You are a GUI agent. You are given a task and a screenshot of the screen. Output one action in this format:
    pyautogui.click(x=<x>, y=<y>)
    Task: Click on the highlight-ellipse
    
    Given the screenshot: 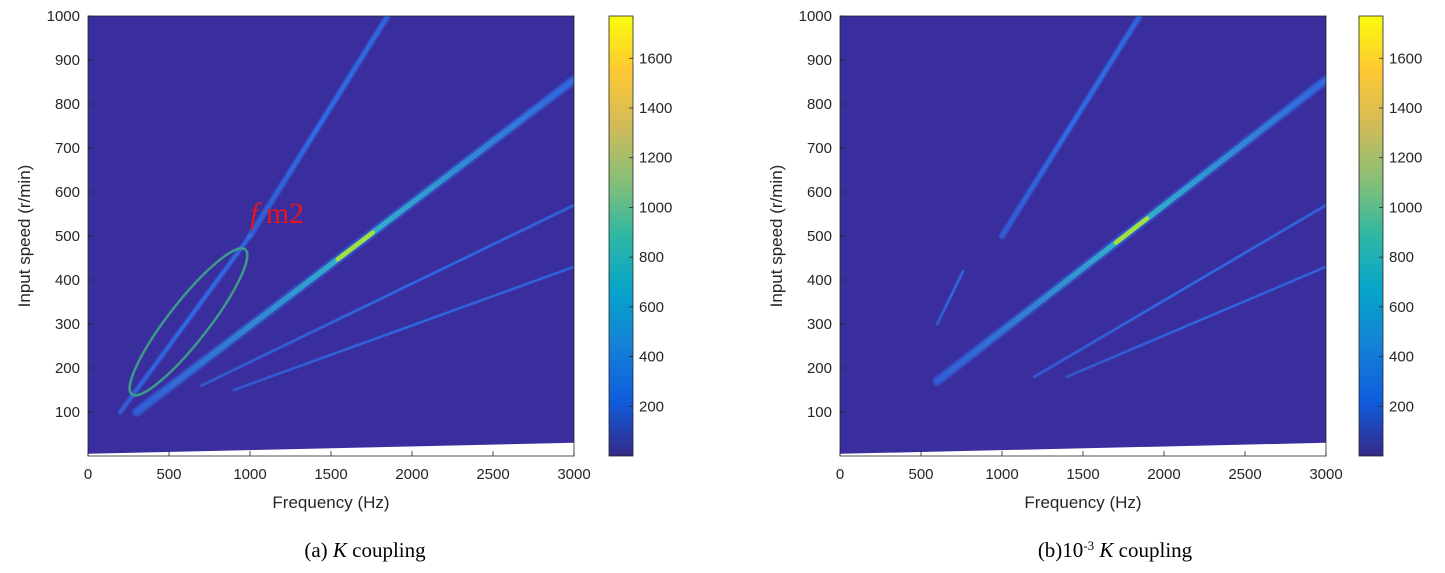 What is the action you would take?
    pyautogui.click(x=188, y=322)
    